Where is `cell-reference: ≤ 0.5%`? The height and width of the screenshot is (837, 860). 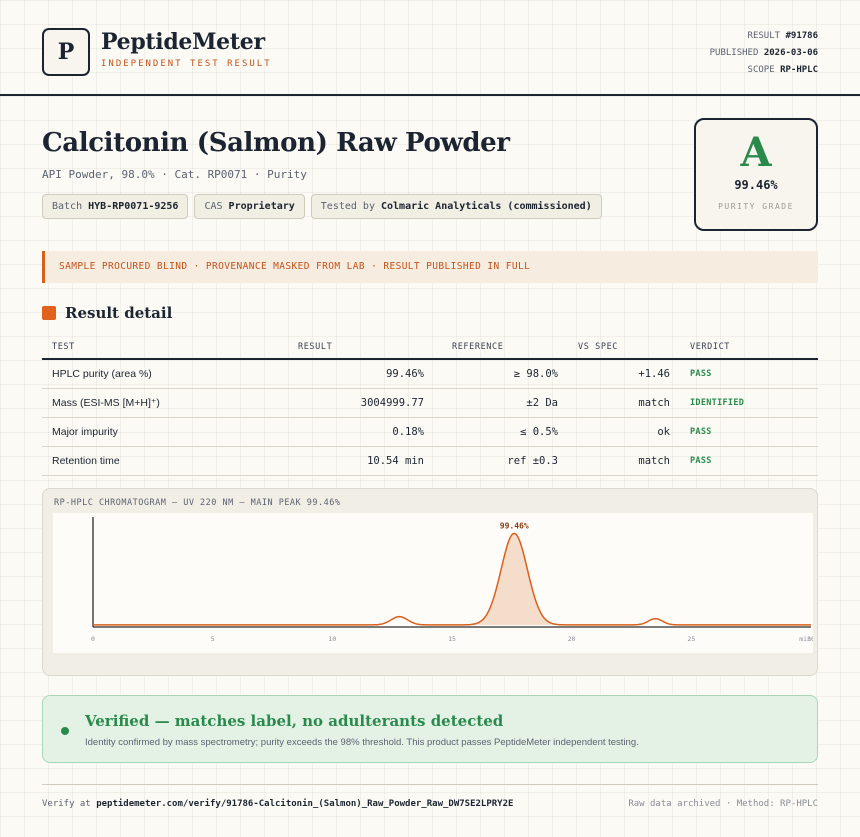
cell-reference: ≤ 0.5% is located at coordinates (501, 432).